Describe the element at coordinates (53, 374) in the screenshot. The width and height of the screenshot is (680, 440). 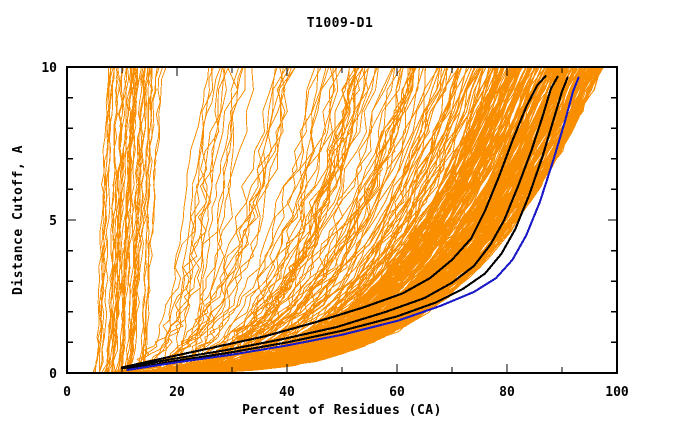
I see `y-tick-label-0: 0` at that location.